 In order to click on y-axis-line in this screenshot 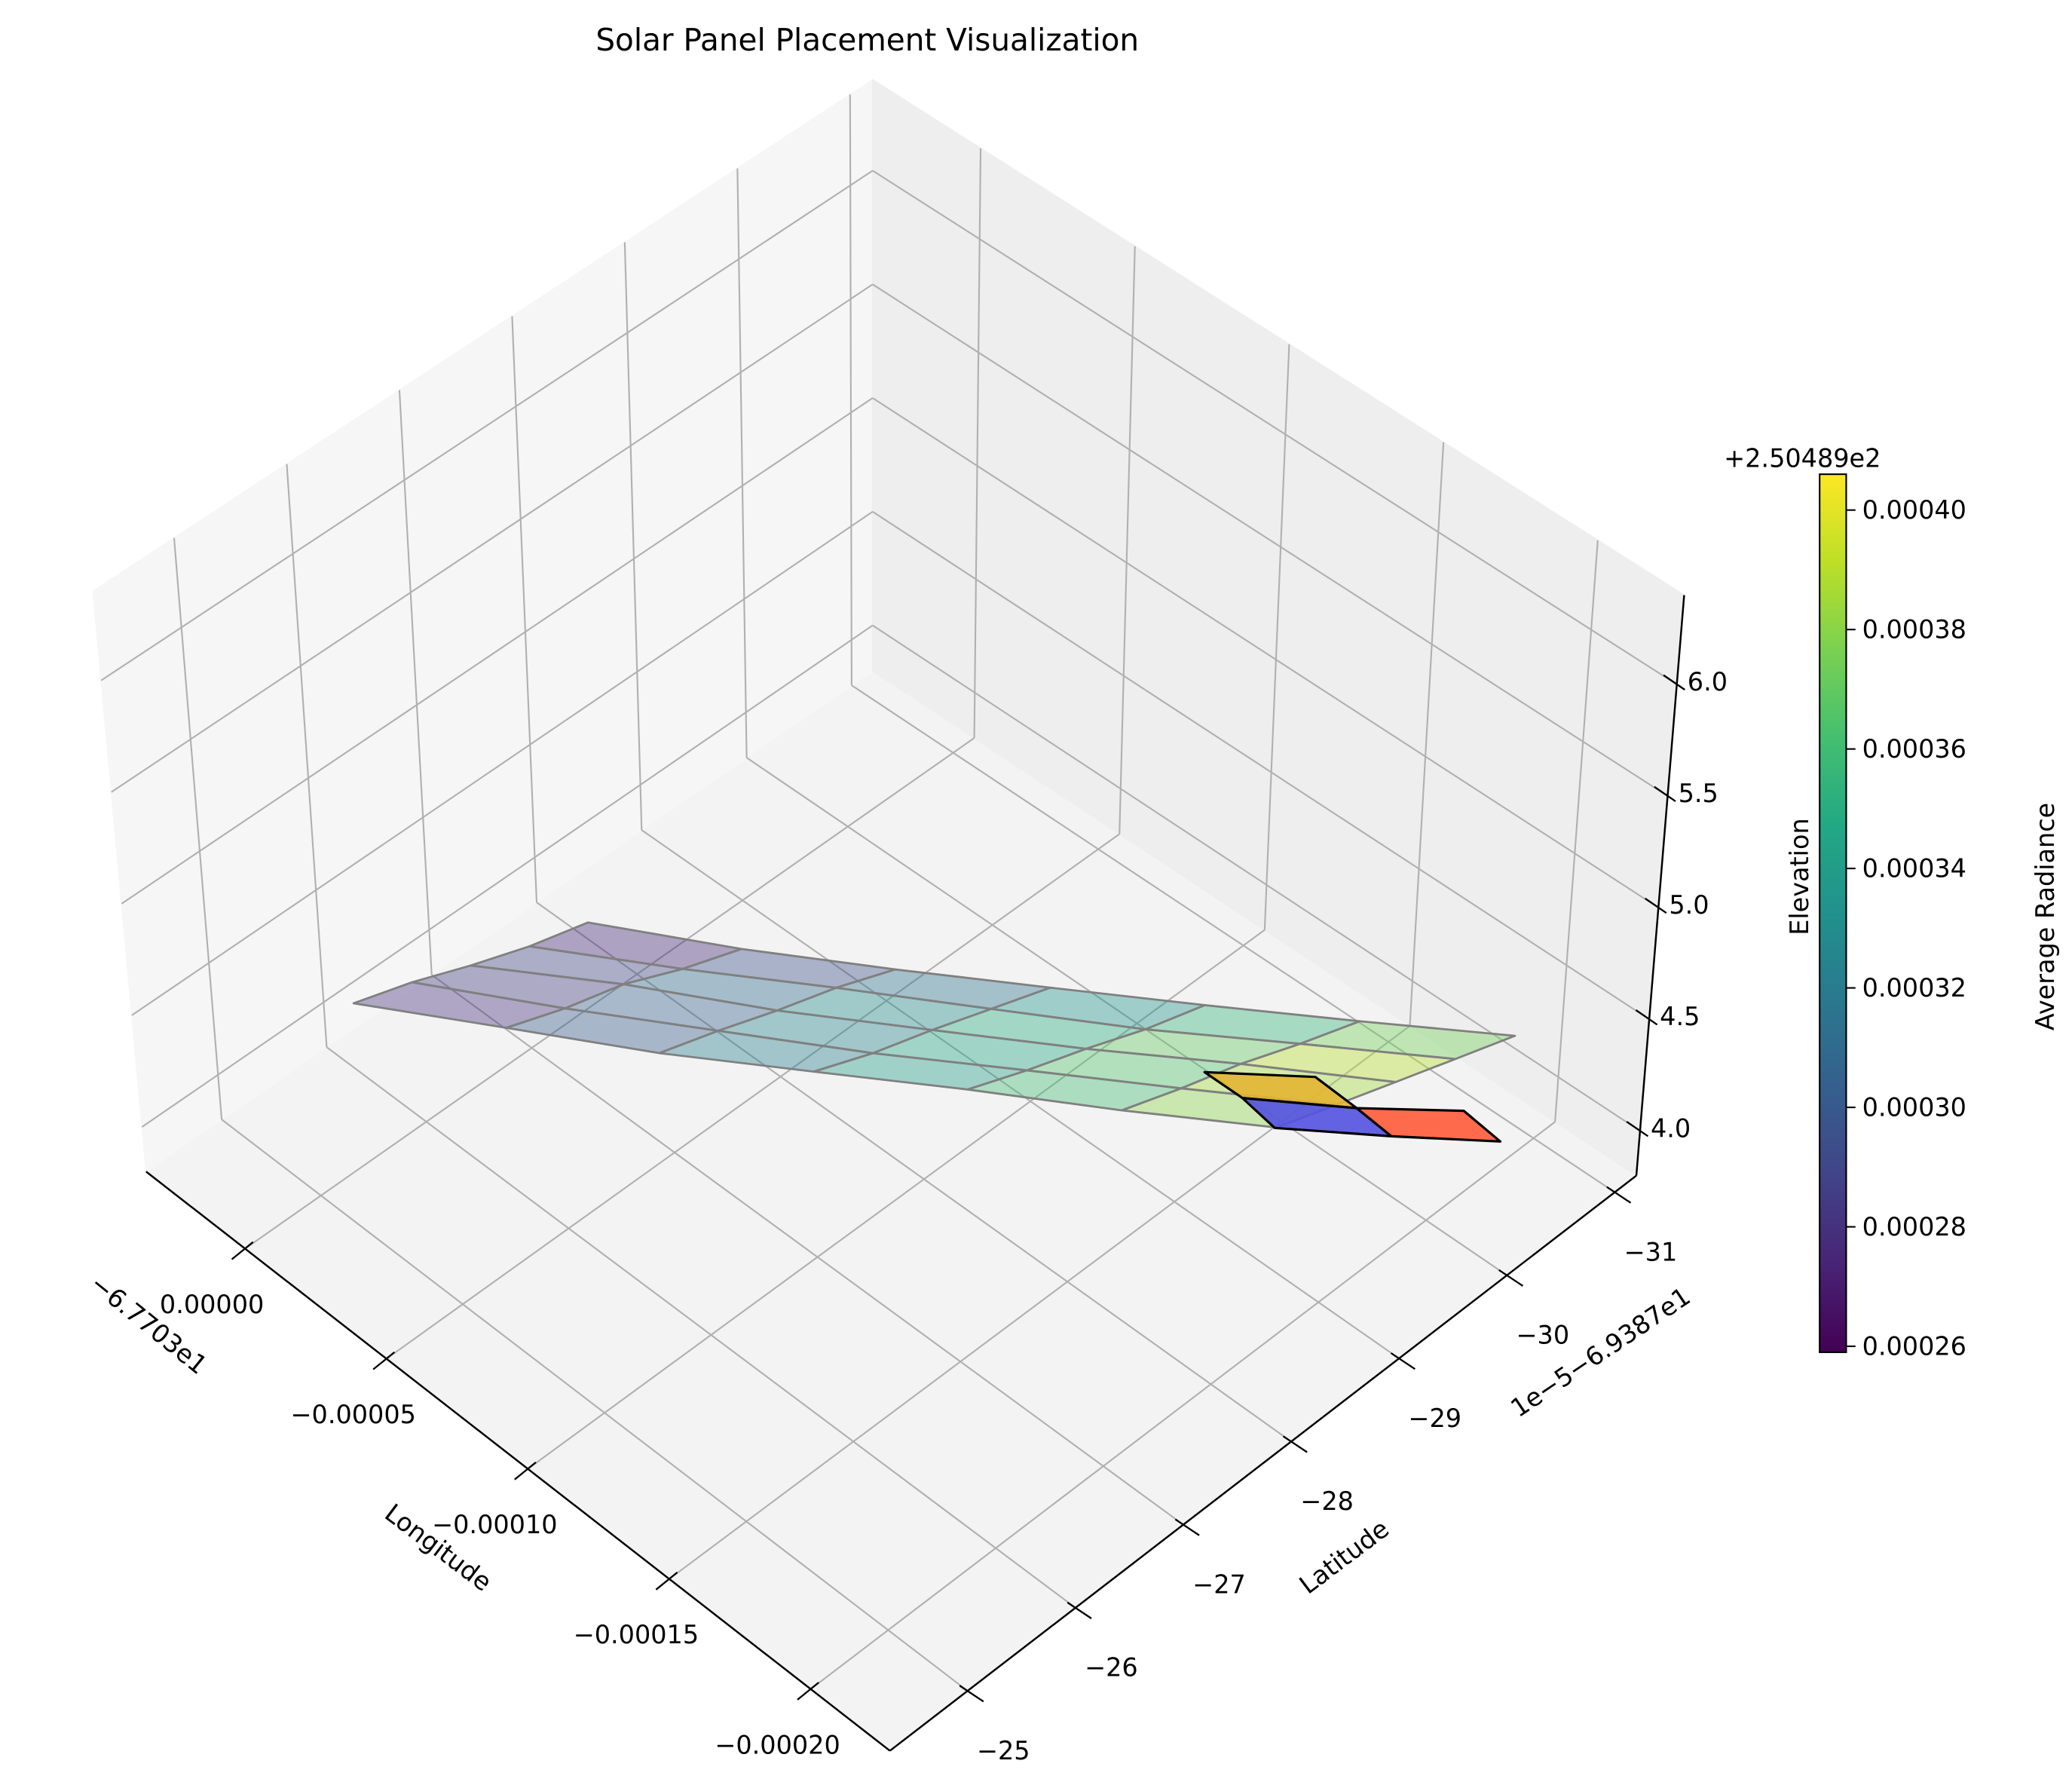, I will do `click(1263, 1463)`.